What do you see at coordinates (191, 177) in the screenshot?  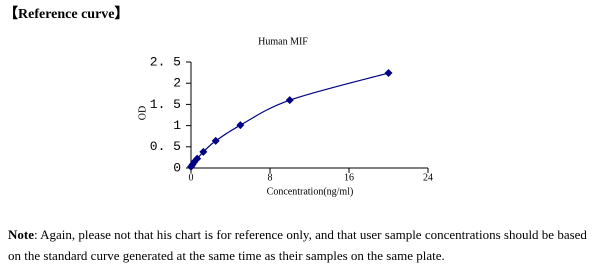 I see `x-tick-label: 0` at bounding box center [191, 177].